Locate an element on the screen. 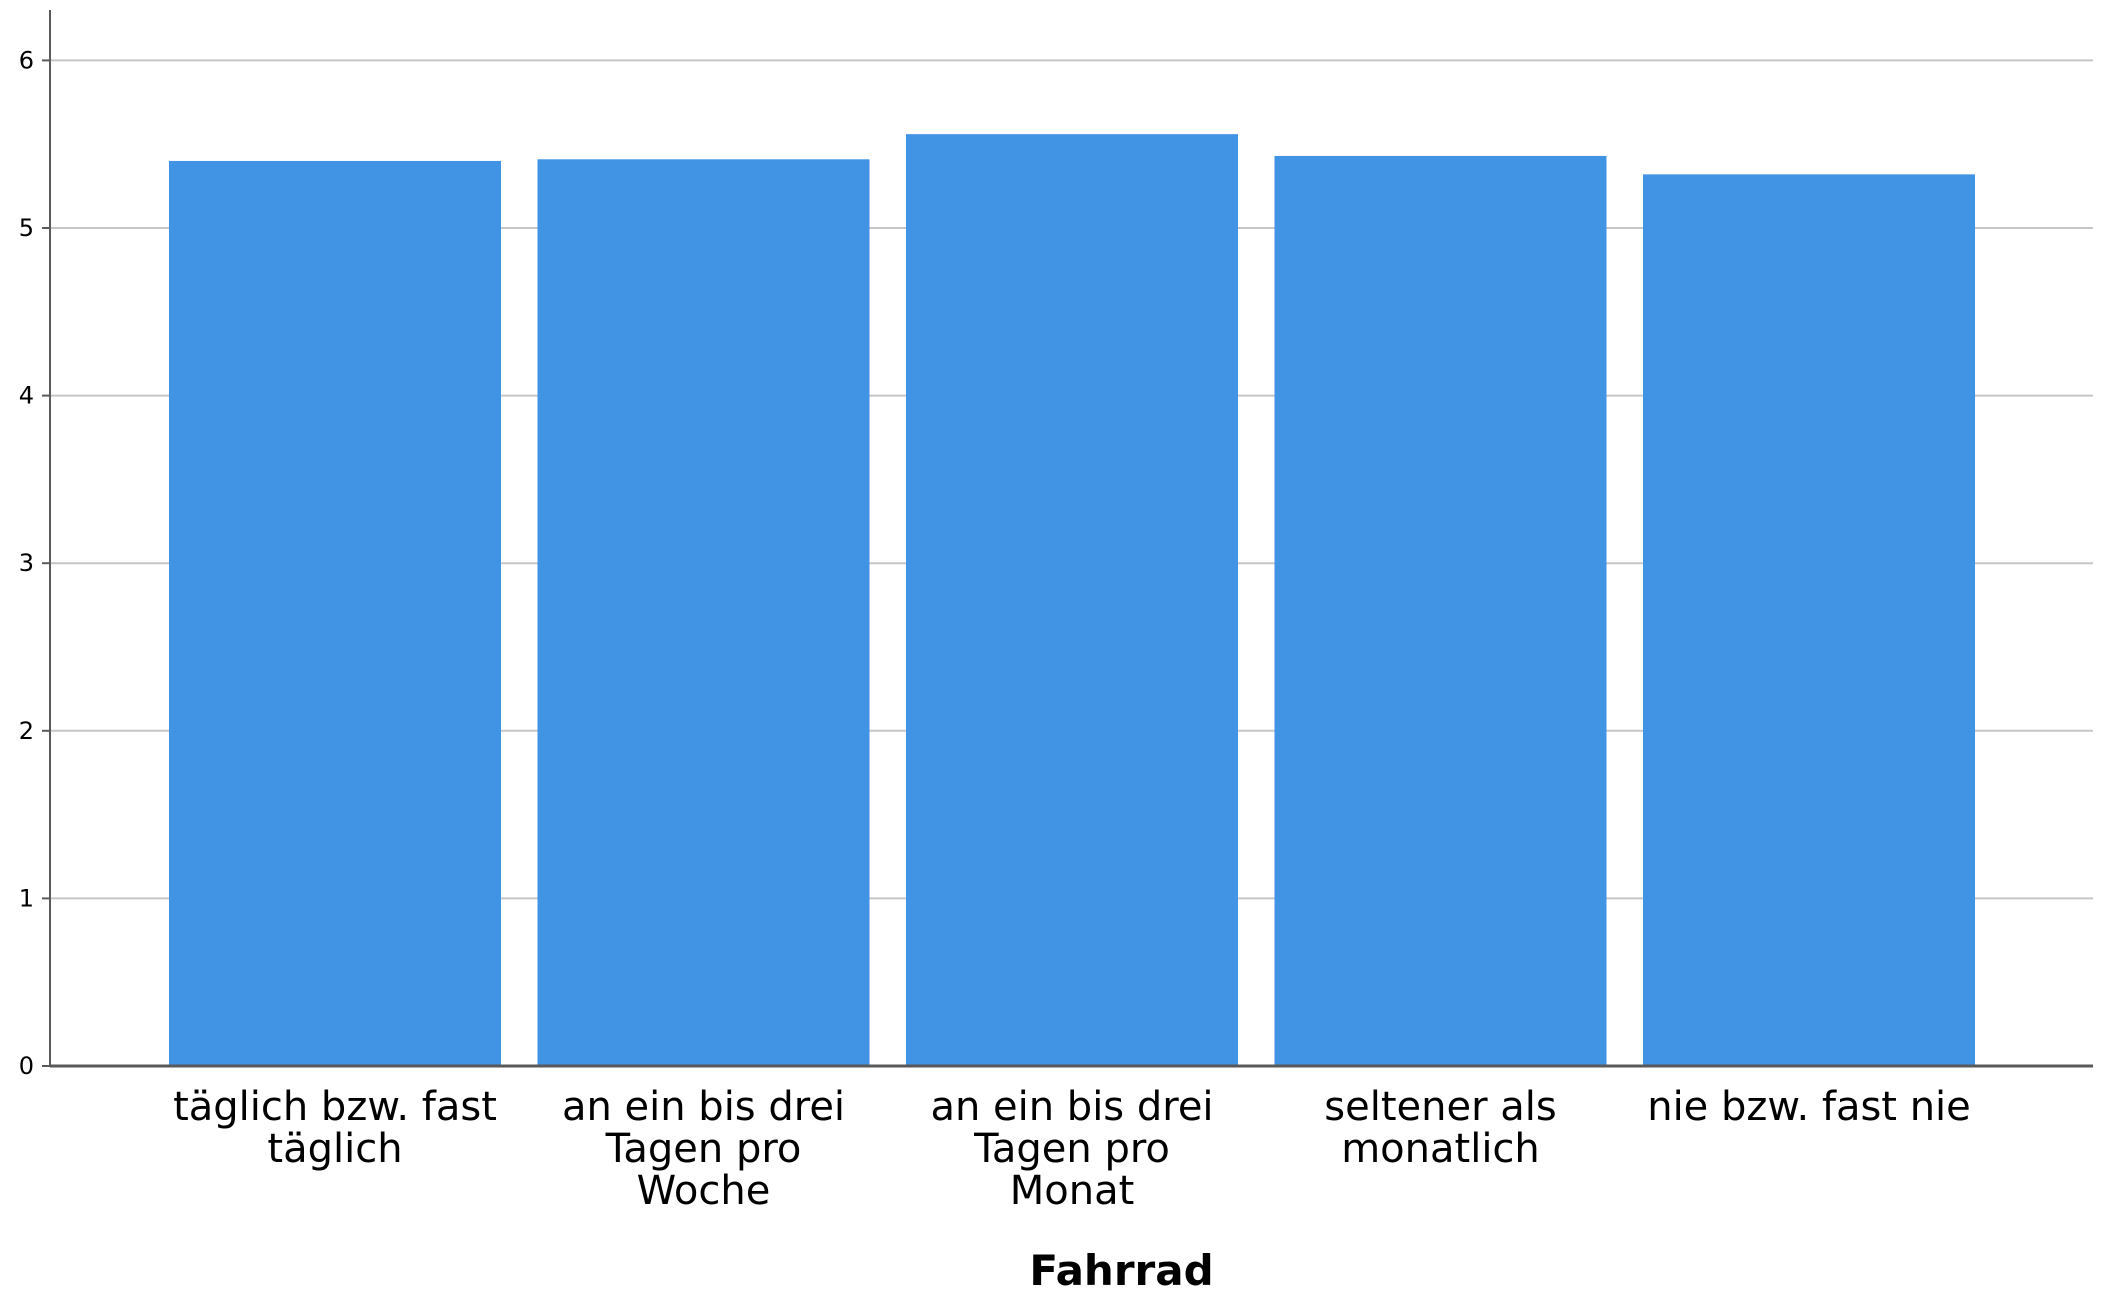 This screenshot has height=1299, width=2105. y-tick-label: 6 is located at coordinates (26, 60).